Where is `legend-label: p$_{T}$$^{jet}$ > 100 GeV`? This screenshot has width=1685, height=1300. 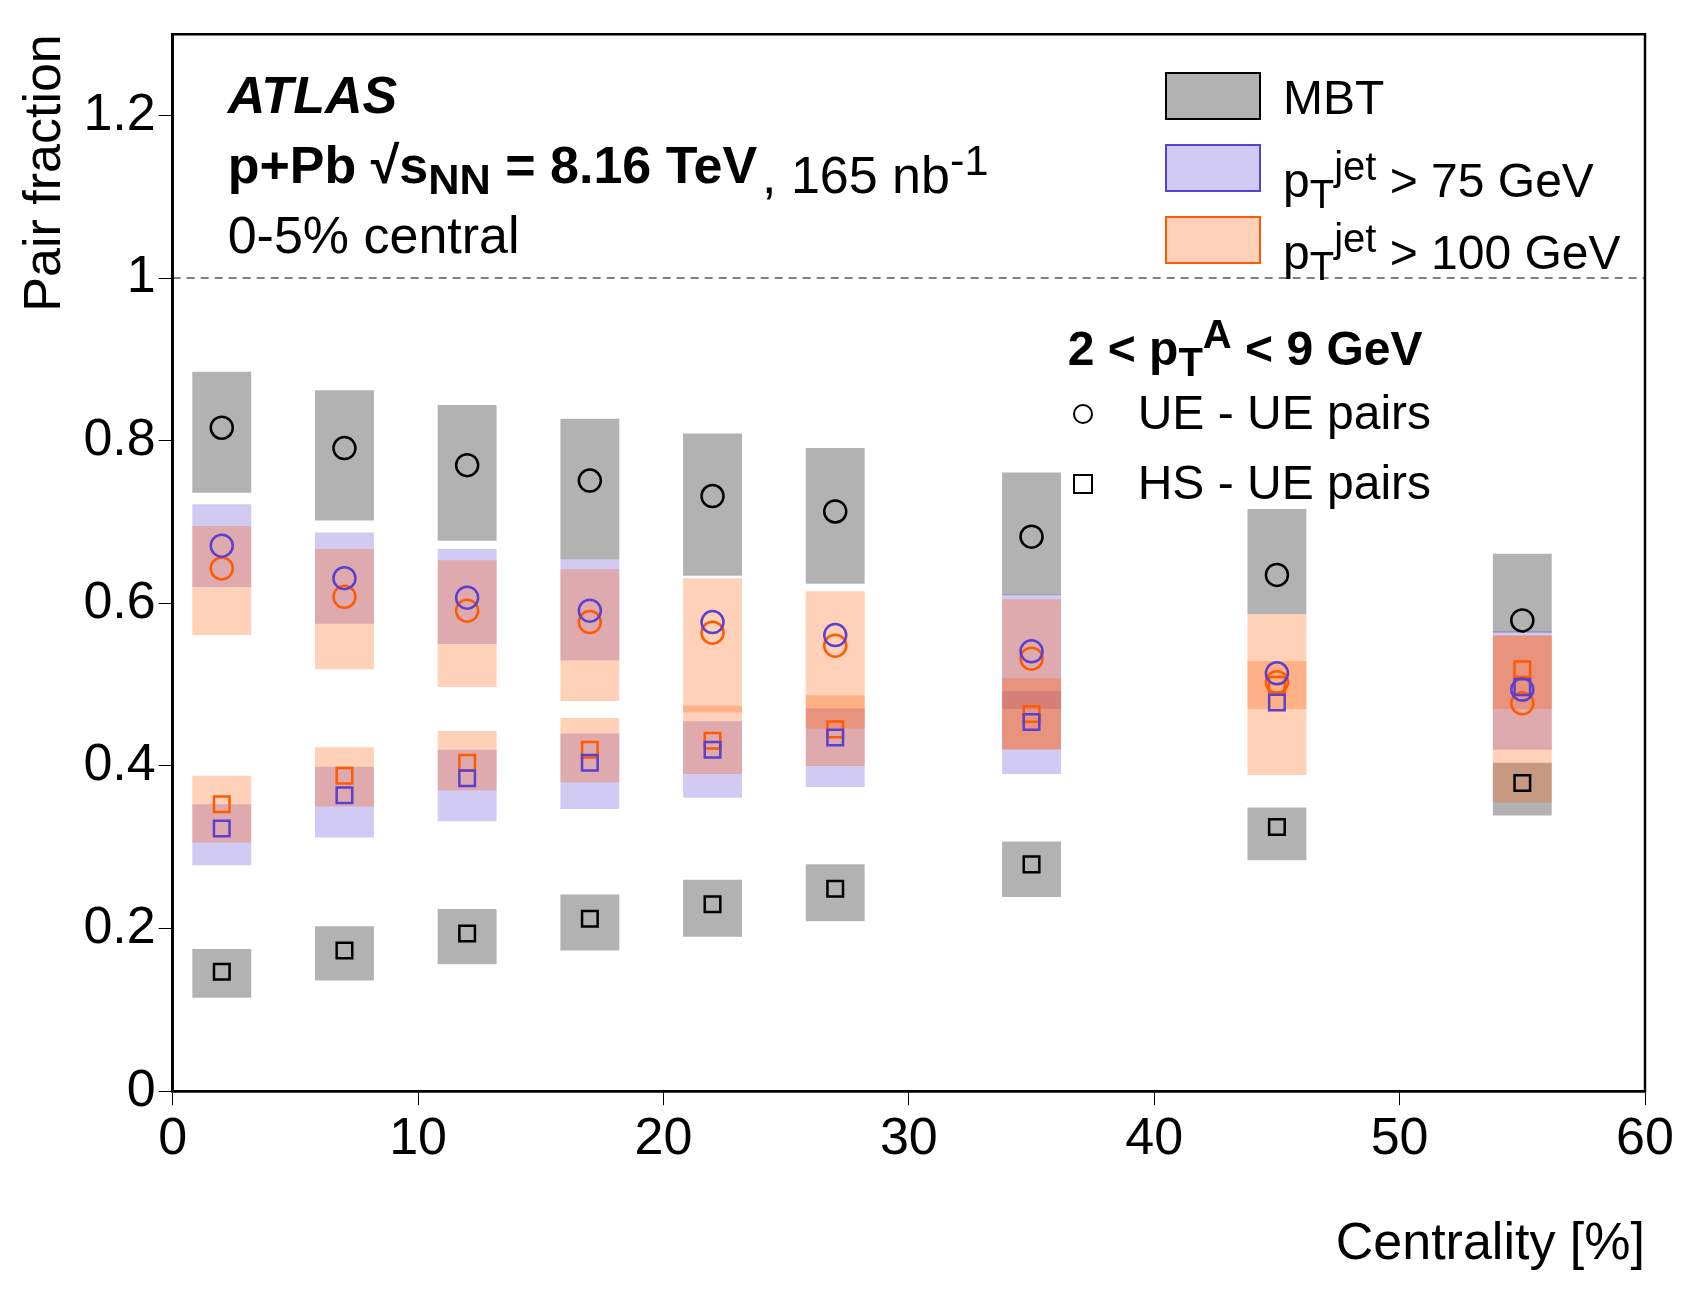 legend-label: p$_{T}$$^{jet}$ > 100 GeV is located at coordinates (1452, 252).